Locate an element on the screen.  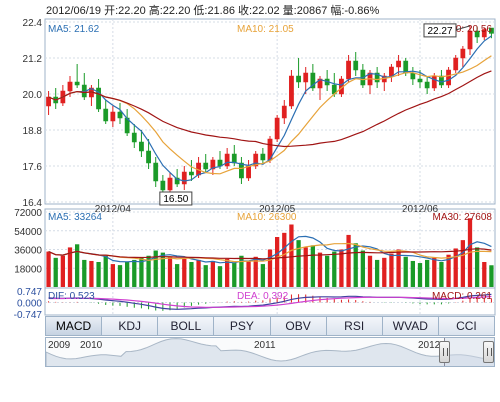
tab-psy: PSY is located at coordinates (242, 326).